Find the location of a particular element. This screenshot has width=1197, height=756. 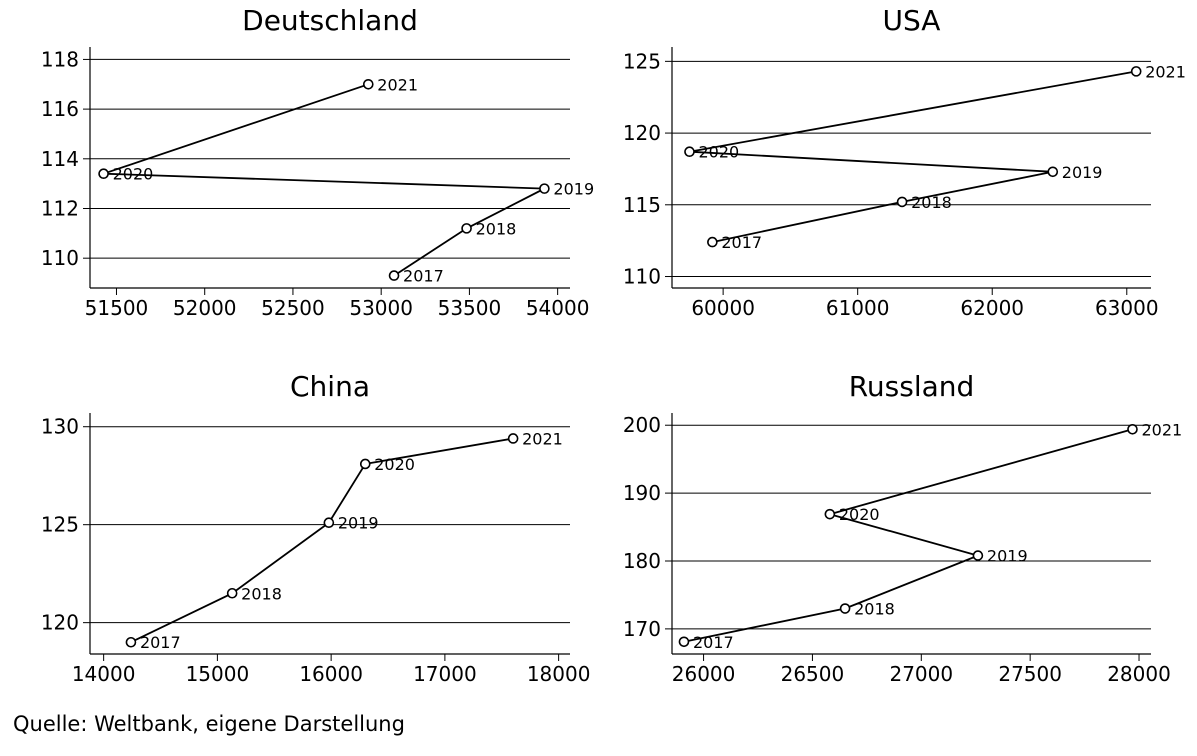

point-deutschland-2018 is located at coordinates (466, 228).